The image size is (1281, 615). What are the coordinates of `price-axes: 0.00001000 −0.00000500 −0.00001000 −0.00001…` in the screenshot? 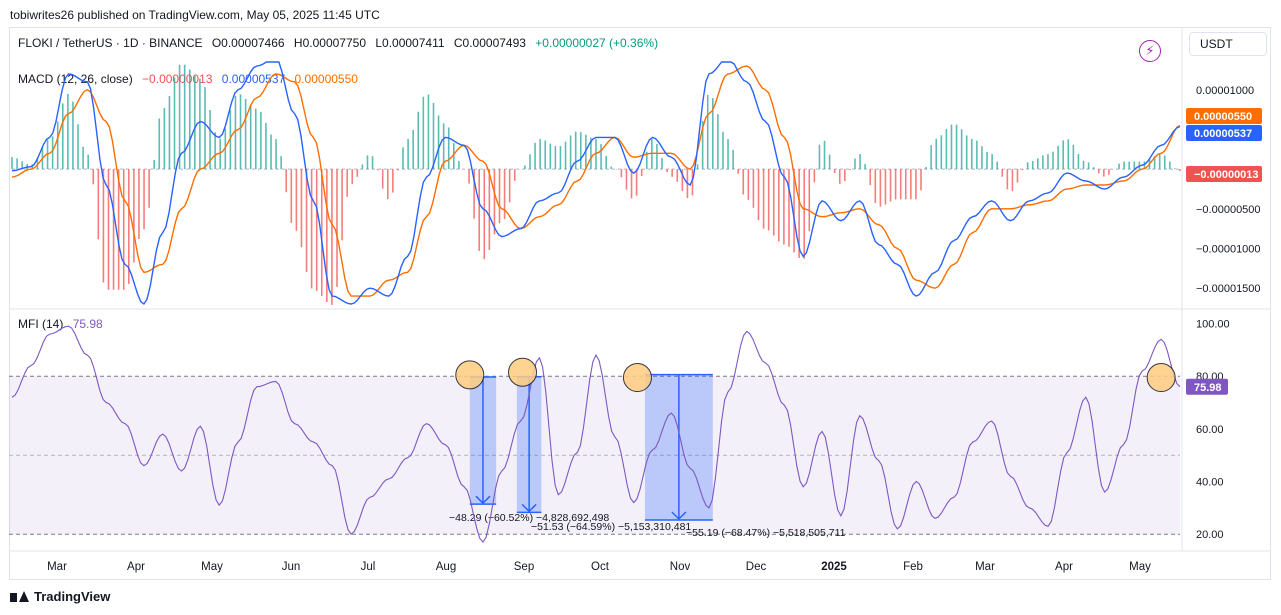 It's located at (1224, 313).